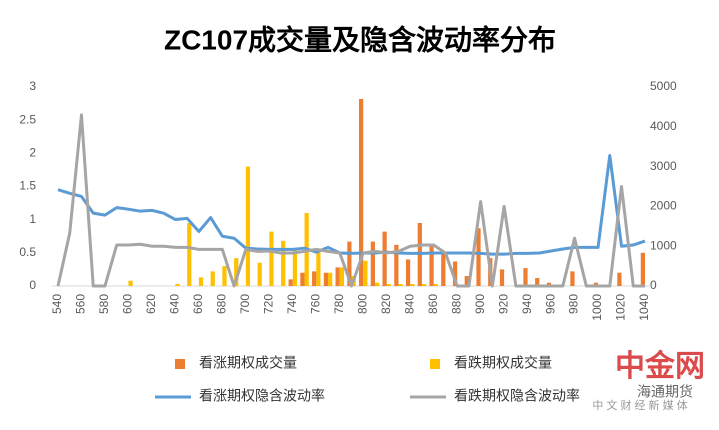  What do you see at coordinates (409, 304) in the screenshot?
I see `x-tick-label: 840` at bounding box center [409, 304].